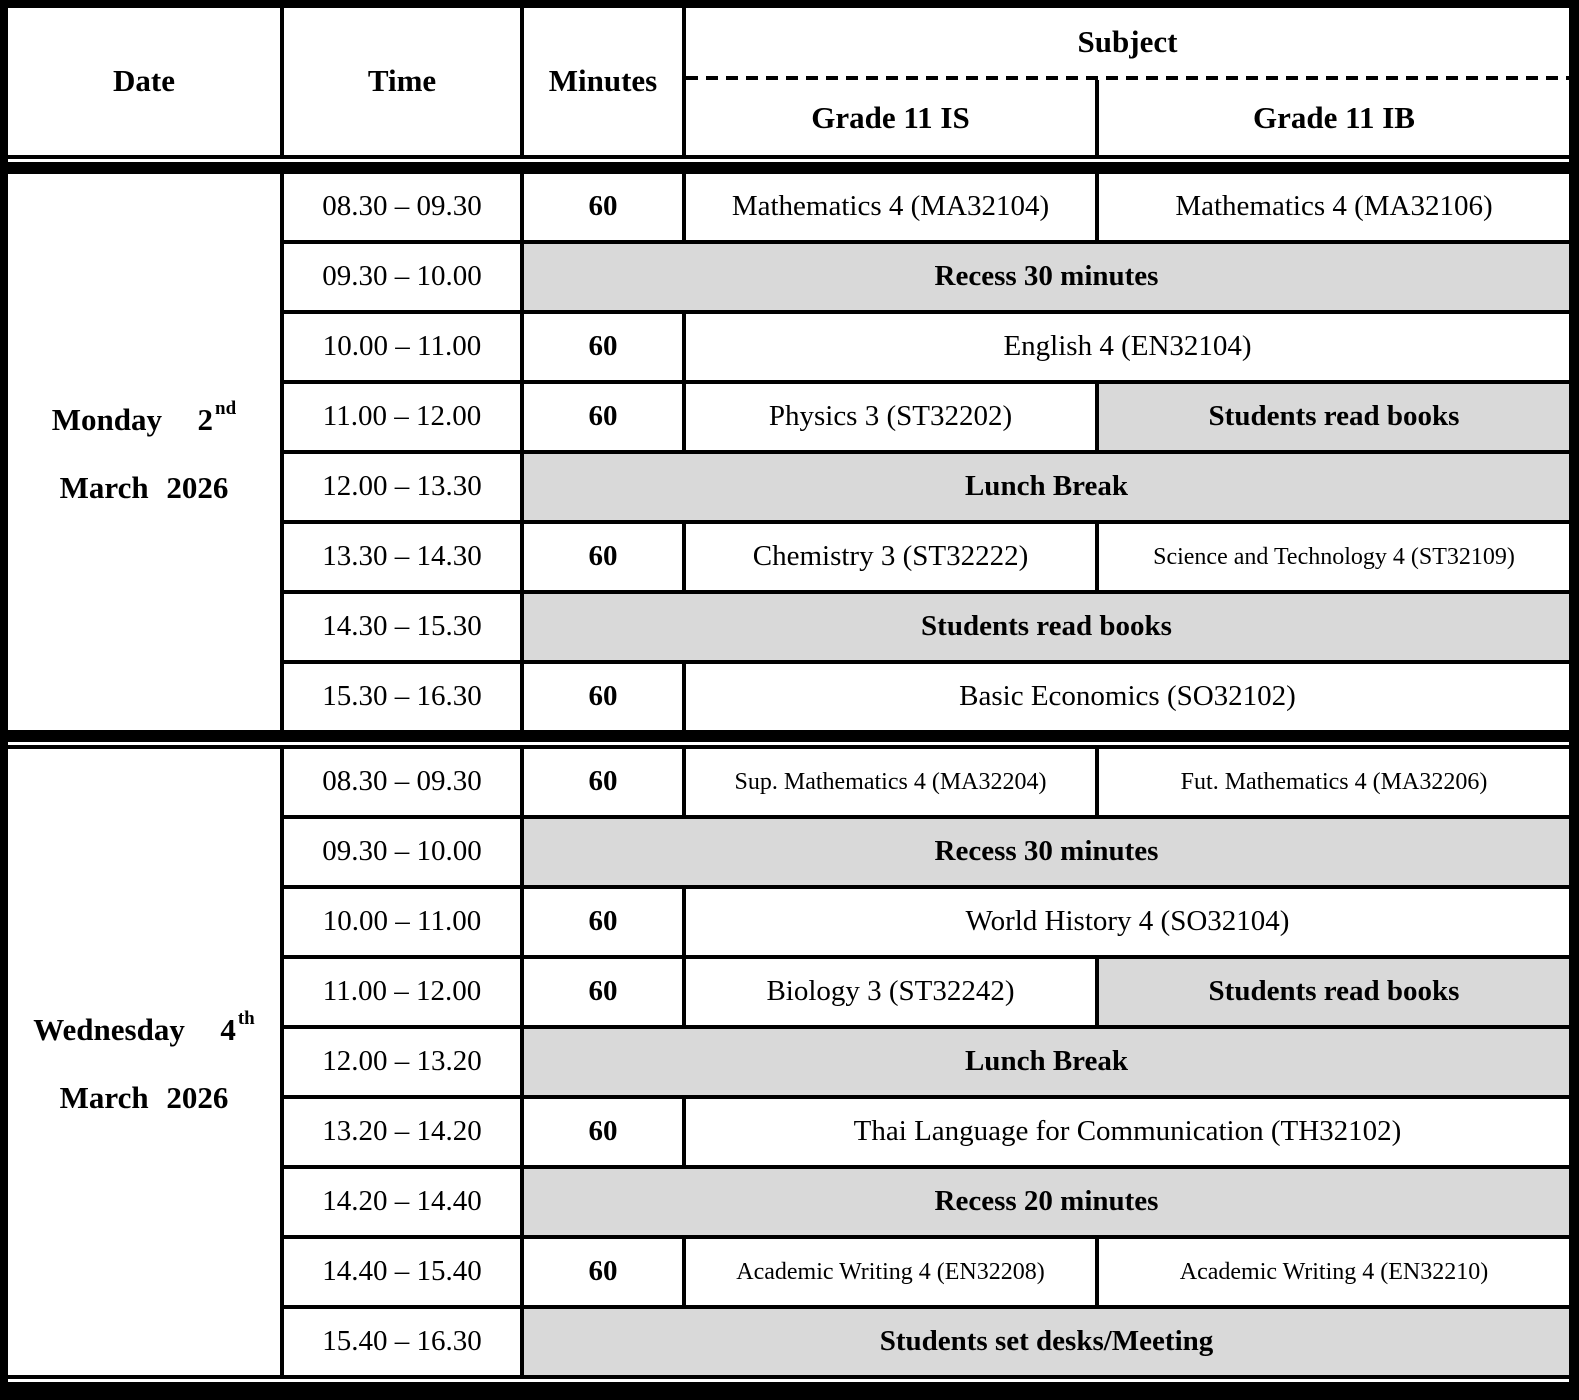 The image size is (1579, 1400). I want to click on subject-cell-both: Basic Economics (SO32102), so click(1127, 697).